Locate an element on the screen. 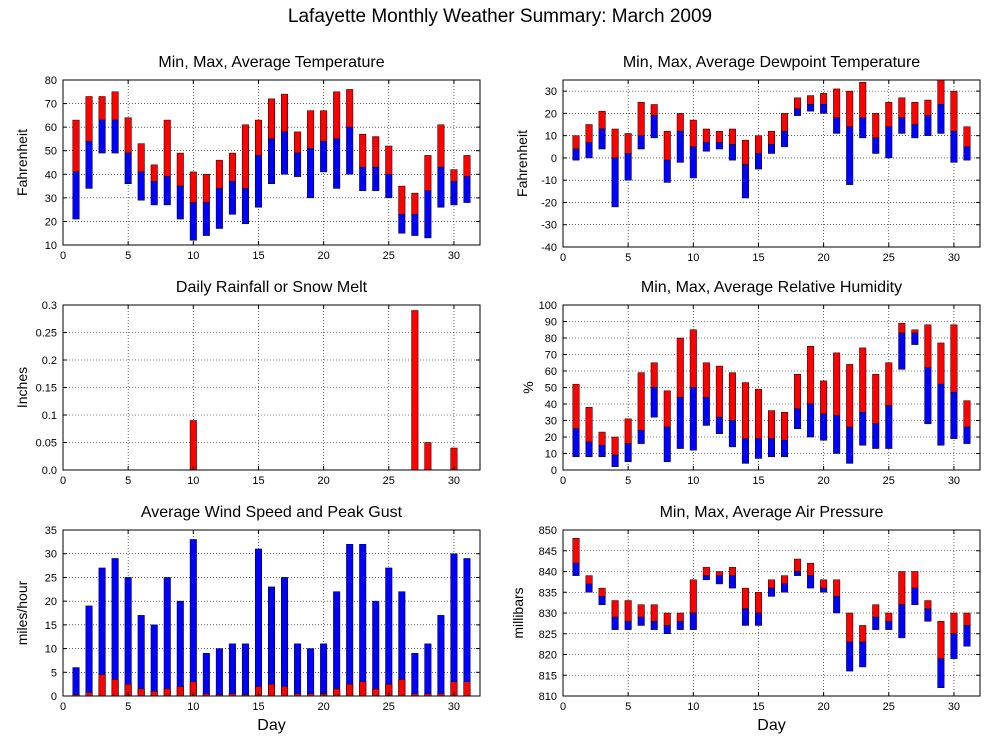 This screenshot has height=750, width=1000. bar-rainfall is located at coordinates (415, 390).